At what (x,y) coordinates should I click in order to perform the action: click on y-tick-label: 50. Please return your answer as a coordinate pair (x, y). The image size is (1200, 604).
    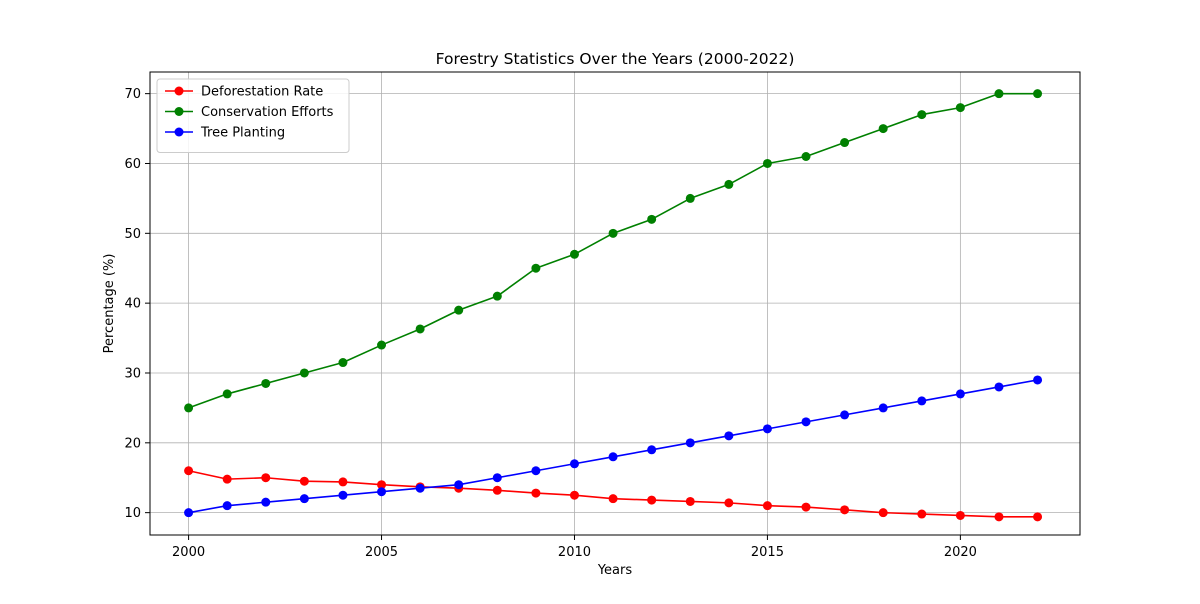
    Looking at the image, I should click on (132, 234).